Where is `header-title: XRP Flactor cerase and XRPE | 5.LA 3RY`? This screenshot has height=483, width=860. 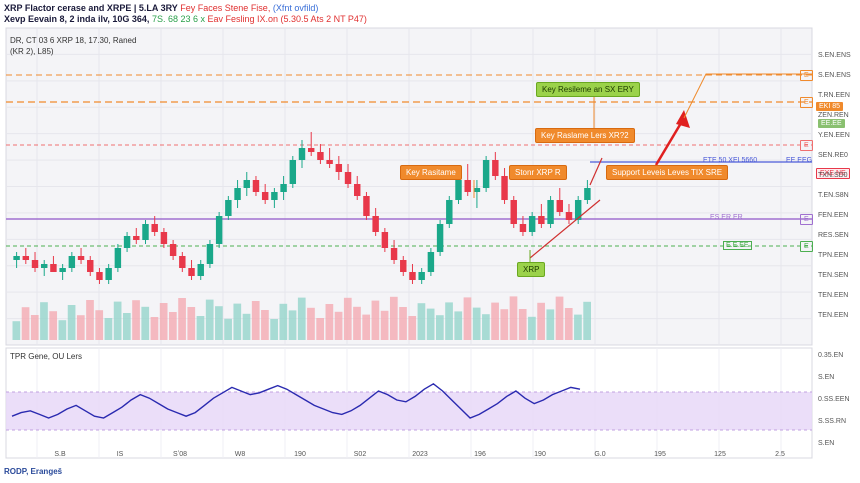
header-title: XRP Flactor cerase and XRPE | 5.LA 3RY is located at coordinates (91, 8).